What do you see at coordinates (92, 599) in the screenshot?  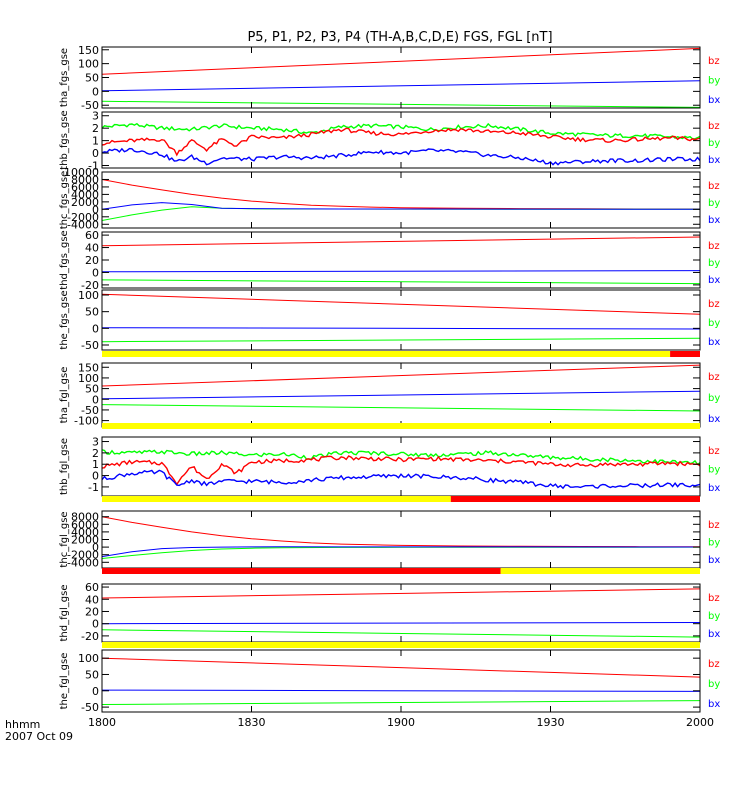 I see `y-tick-label: 40` at bounding box center [92, 599].